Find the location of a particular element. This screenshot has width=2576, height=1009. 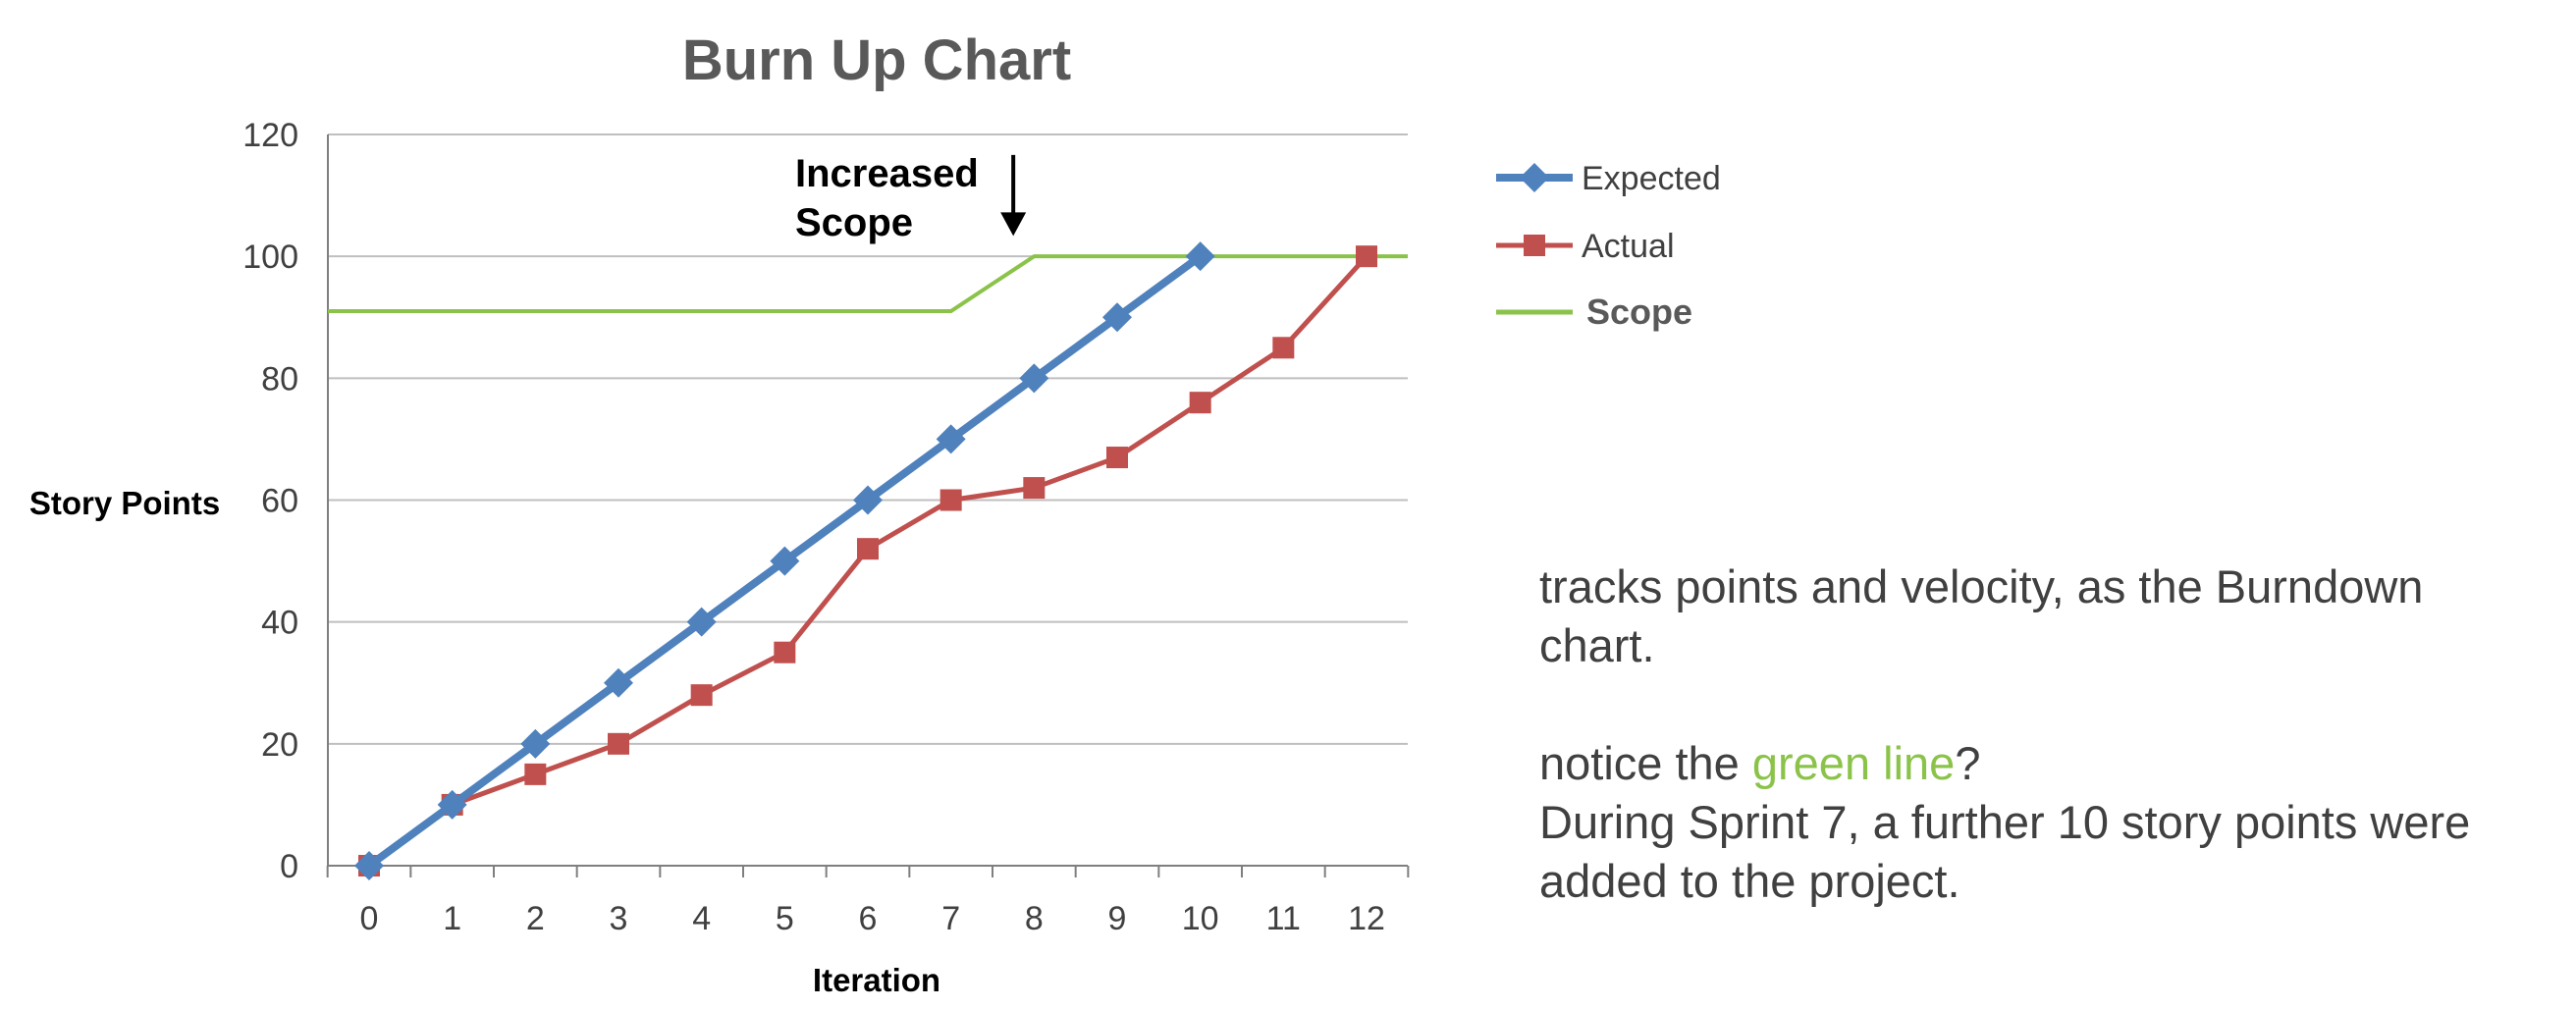

notes-gap is located at coordinates (2030, 704).